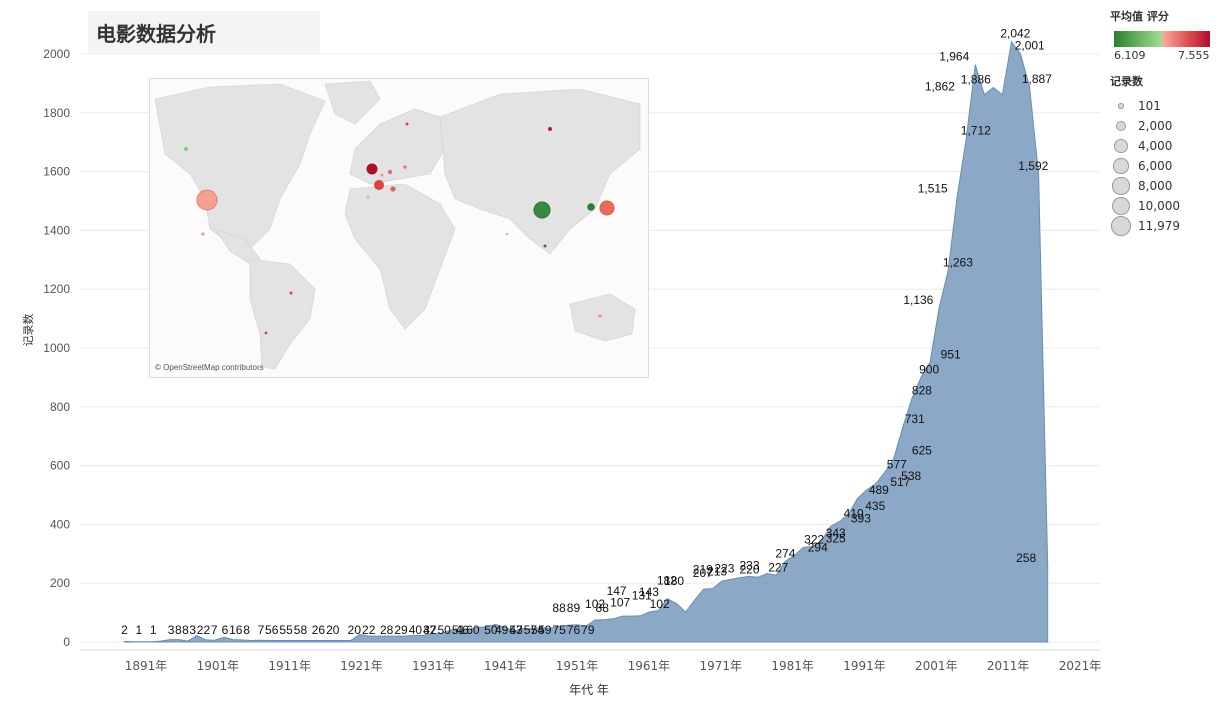 This screenshot has height=719, width=1228. I want to click on y-tick-label: 800, so click(60, 407).